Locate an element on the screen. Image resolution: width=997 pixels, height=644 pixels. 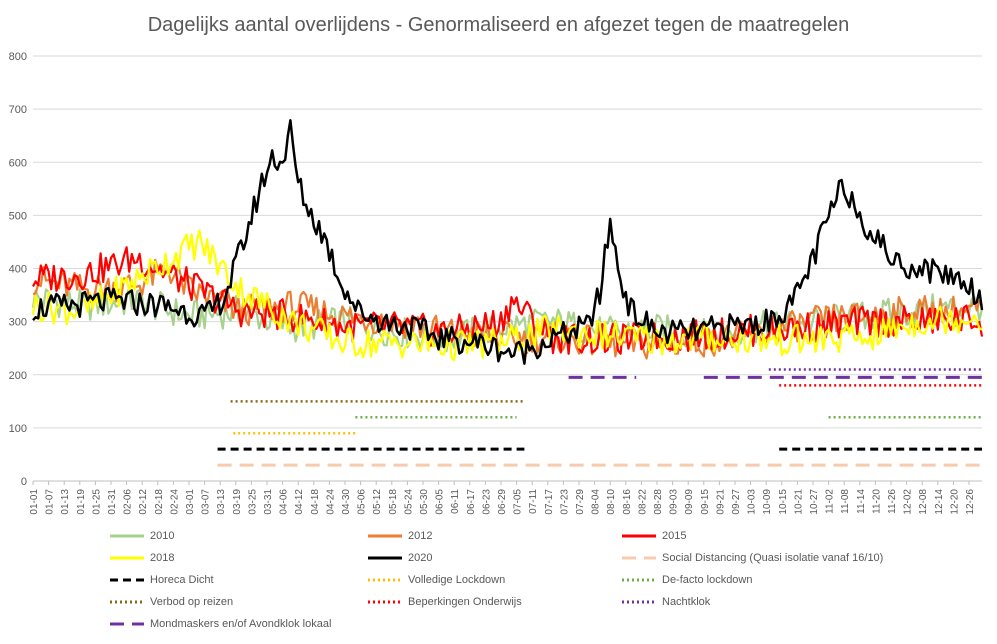
x-tick-label: 03-13 is located at coordinates (221, 502).